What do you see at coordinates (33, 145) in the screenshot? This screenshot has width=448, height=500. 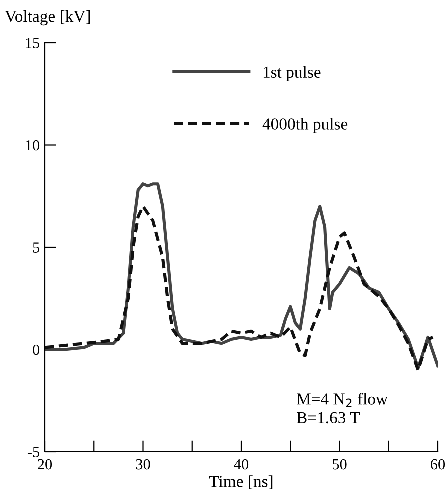 I see `y-tick-label: 10` at bounding box center [33, 145].